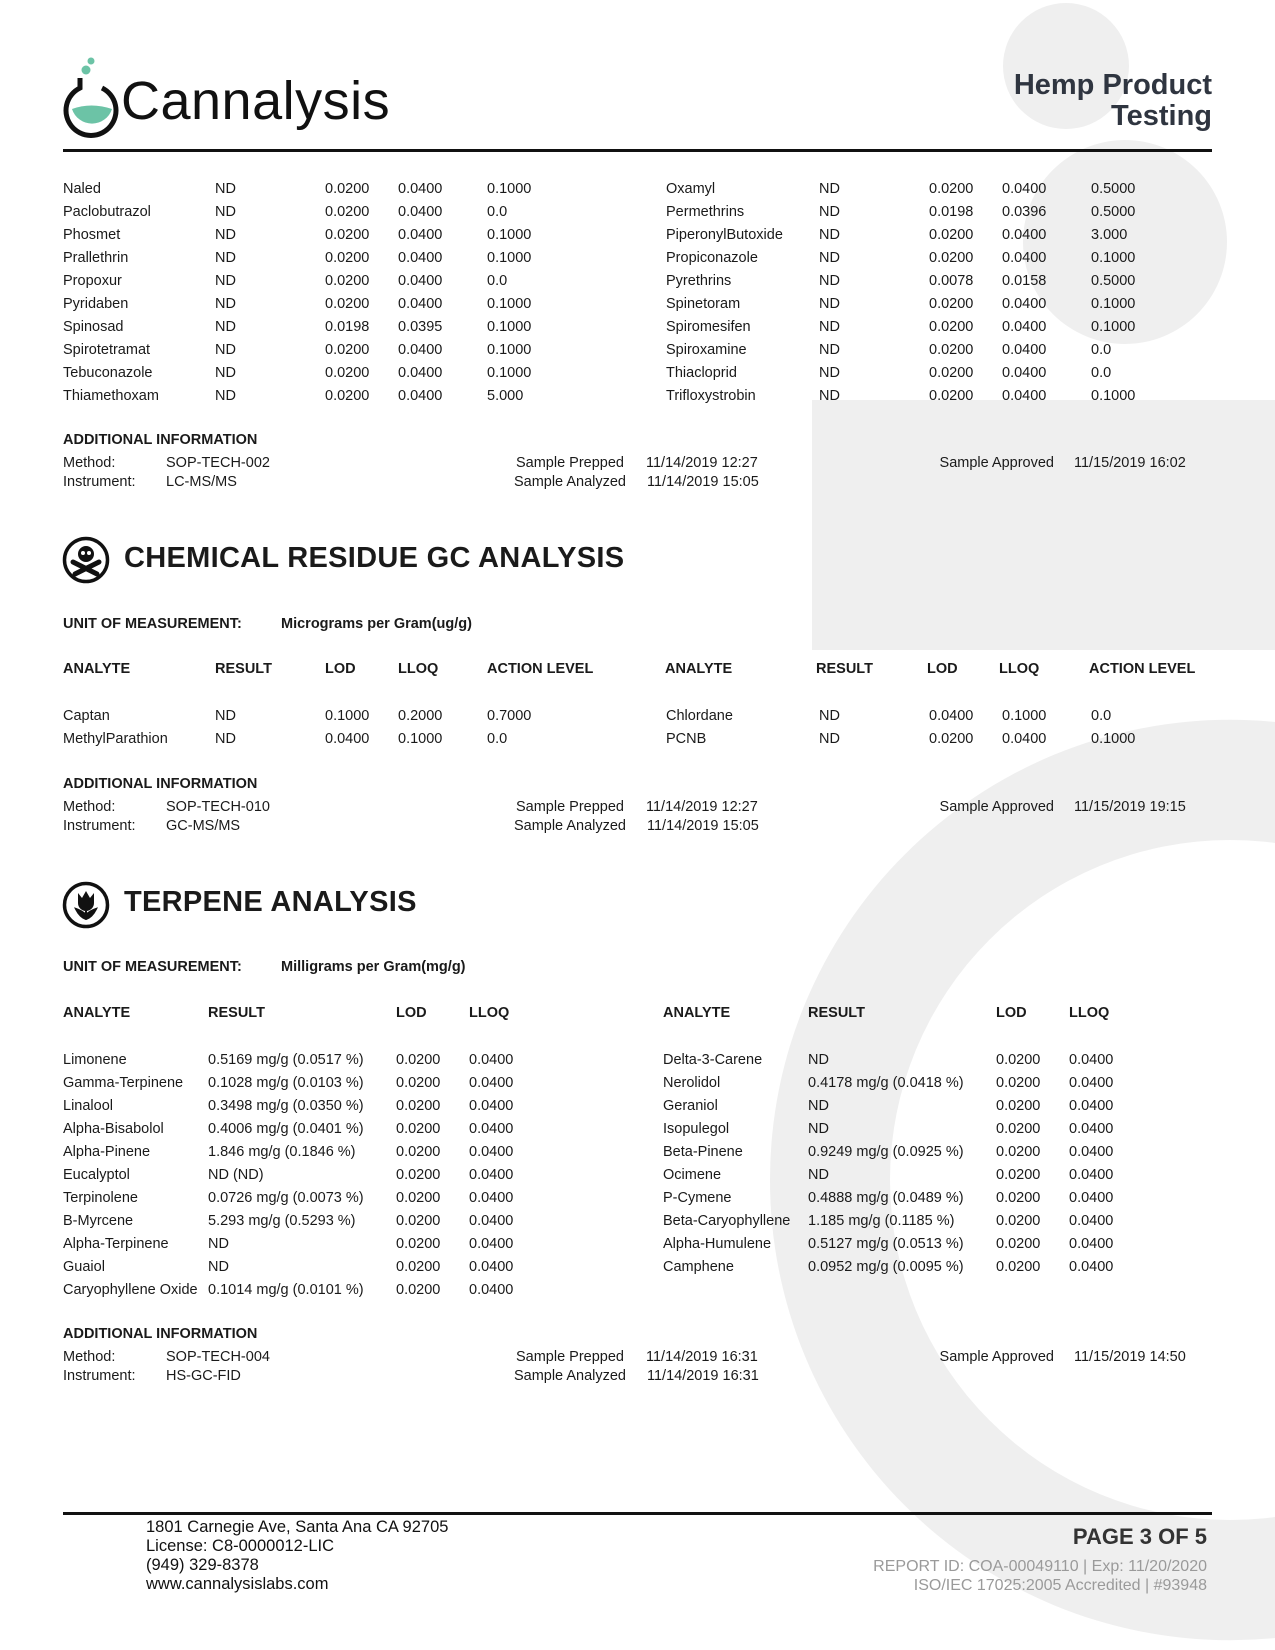  I want to click on cell-result: 0.1014 mg/g (0.0101 %), so click(286, 1290).